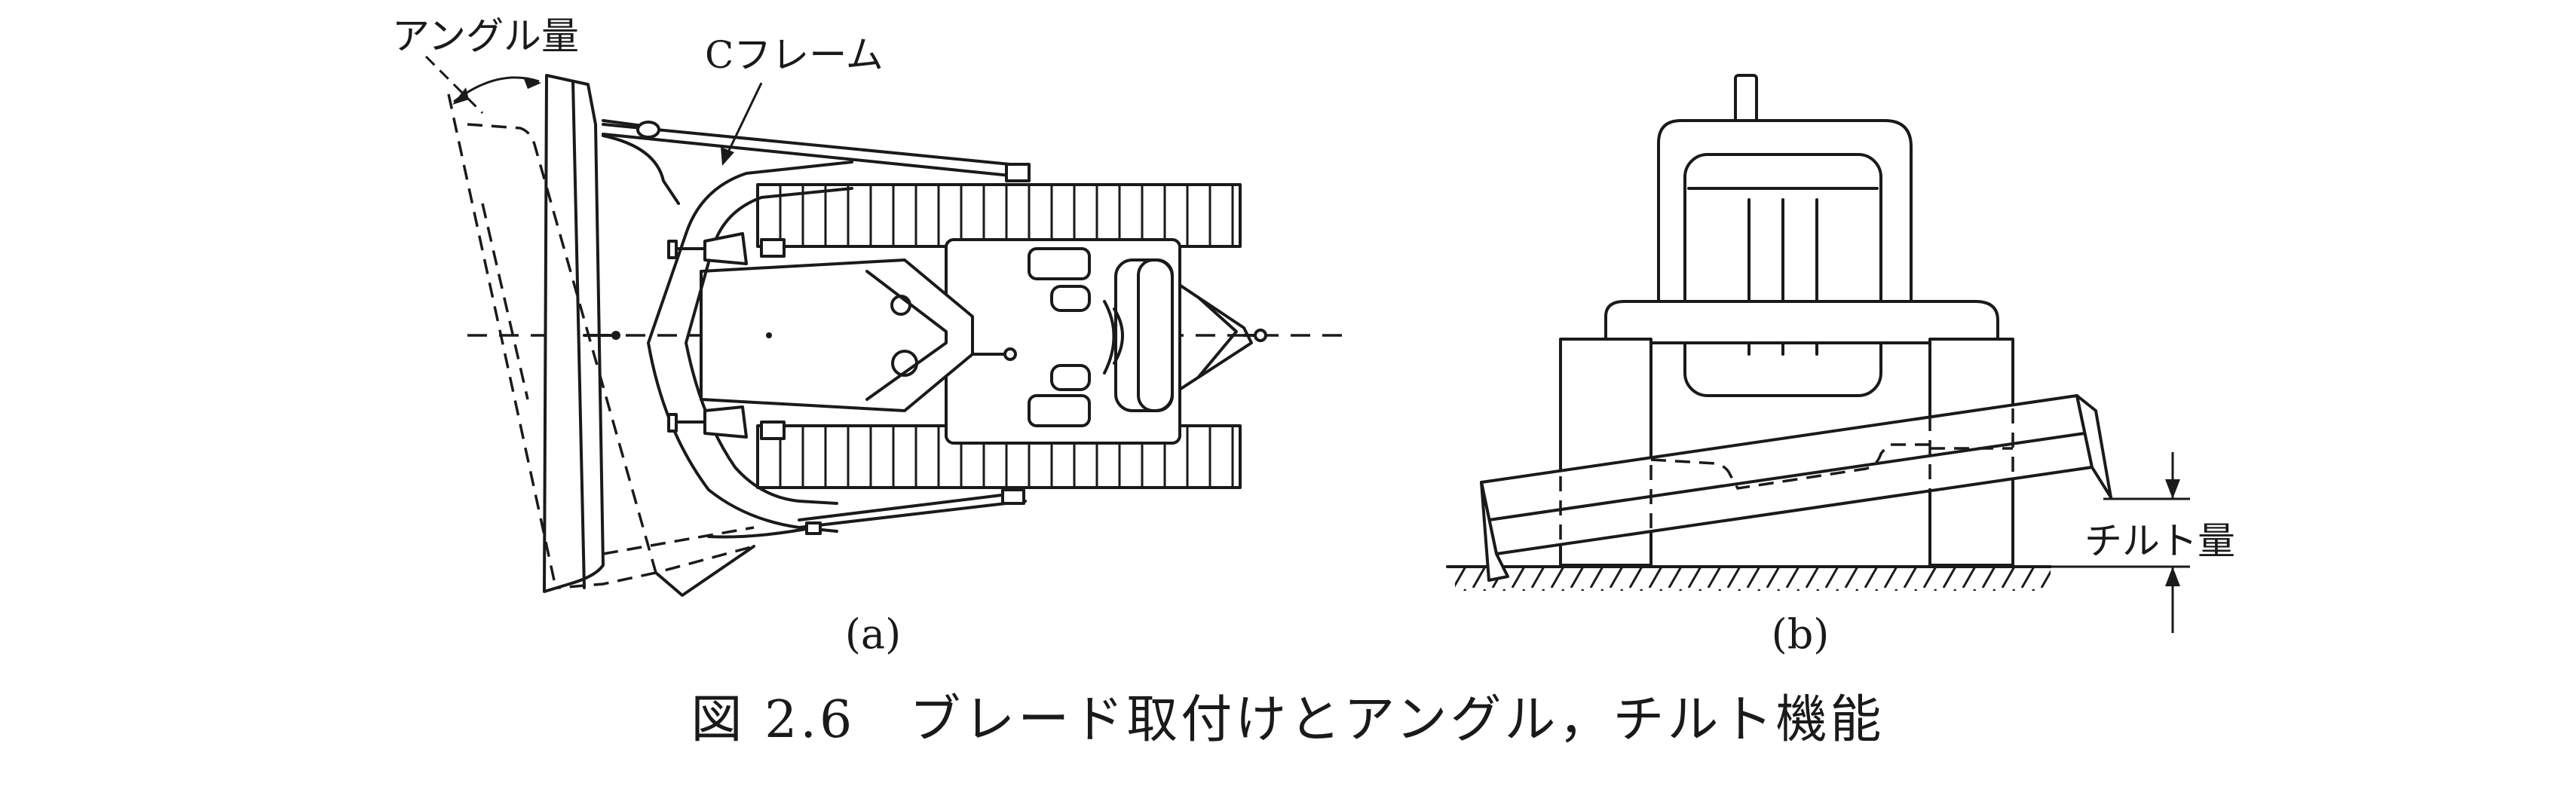 This screenshot has width=2576, height=789. What do you see at coordinates (2159, 541) in the screenshot?
I see `tilt-amount-label: チルト量` at bounding box center [2159, 541].